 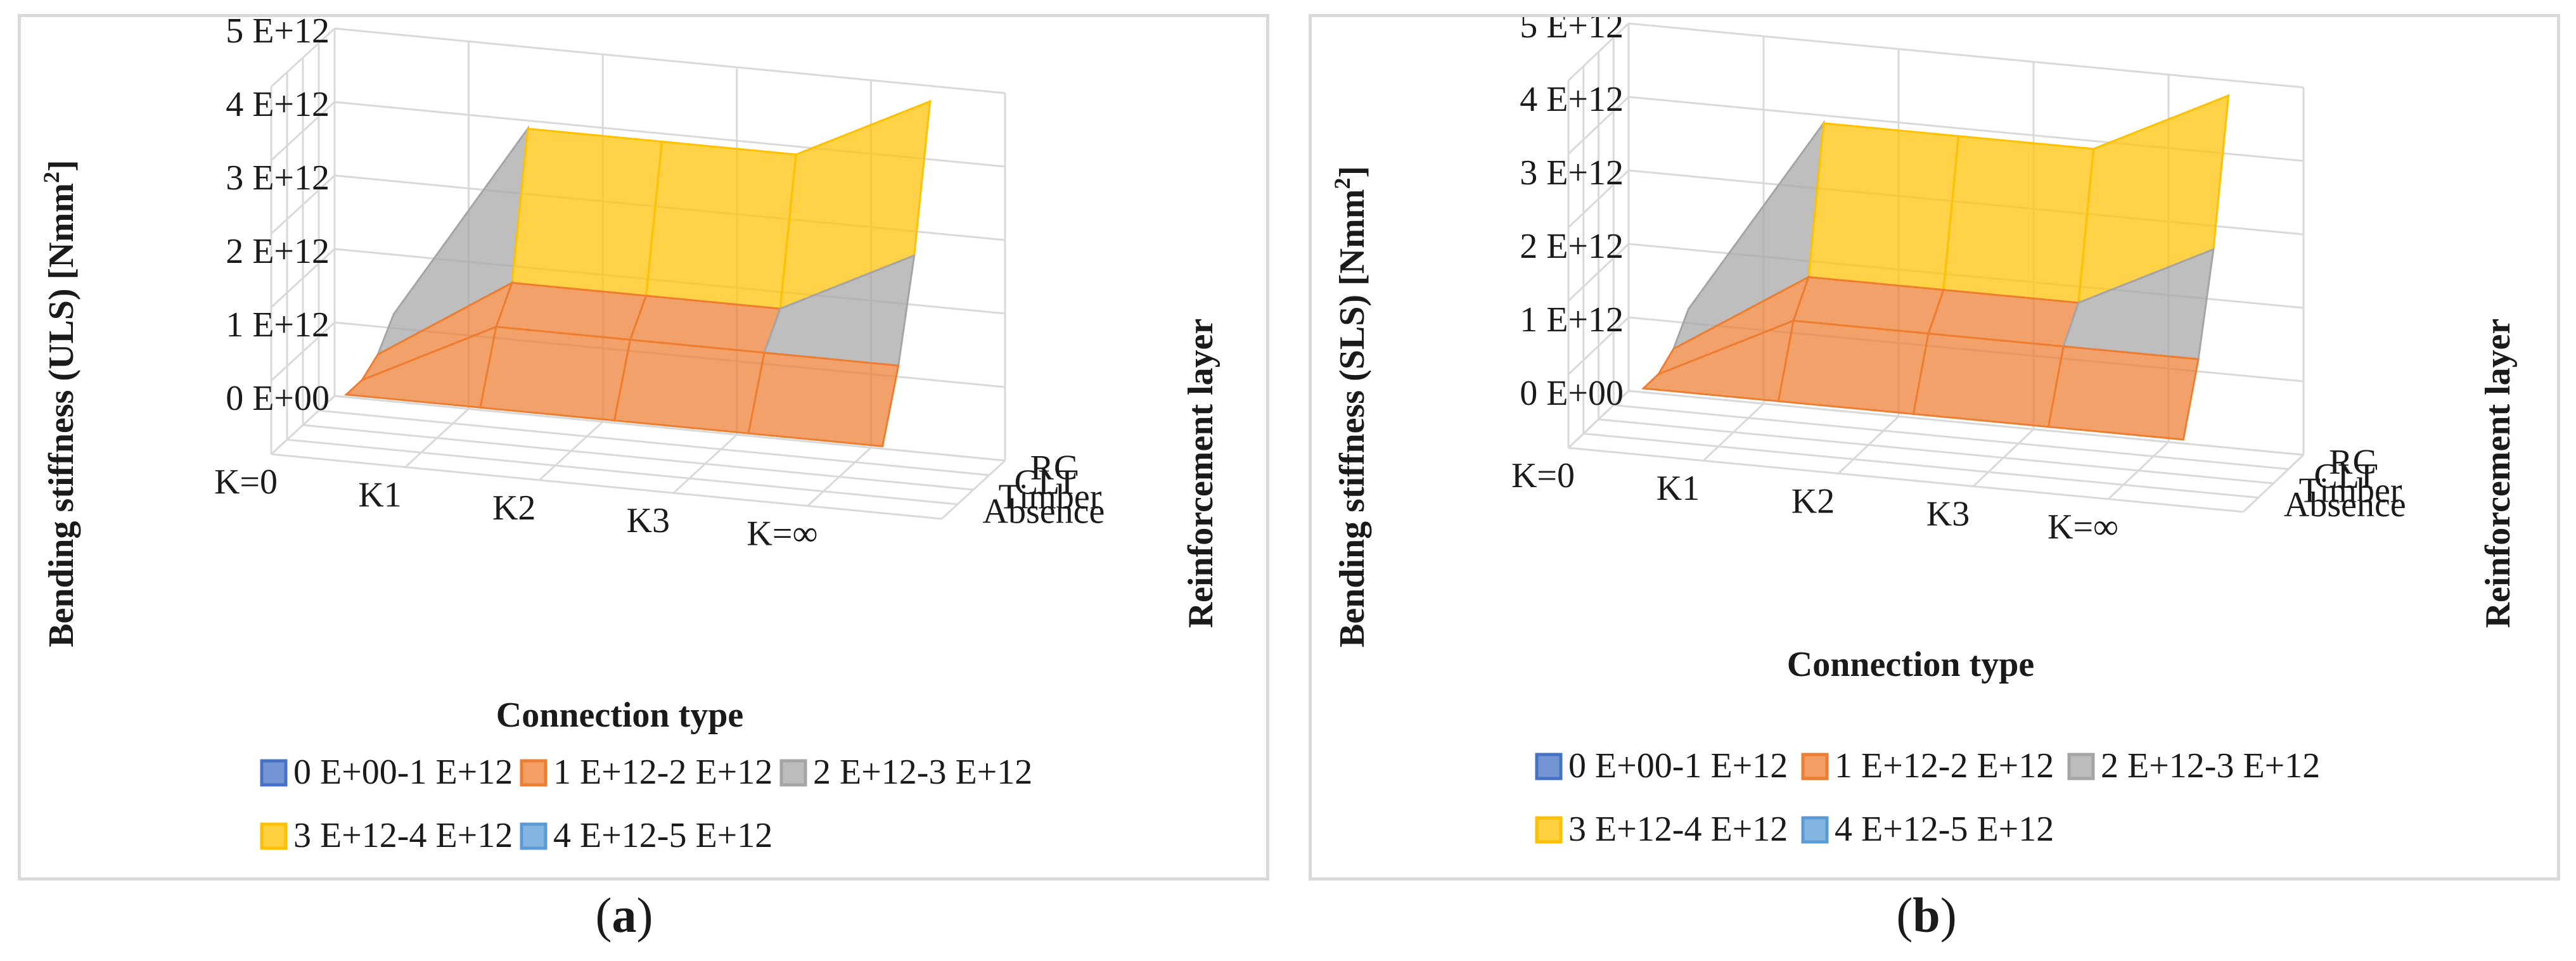 What do you see at coordinates (61, 415) in the screenshot?
I see `y-axis-title-text: Bending stiffness (ULS) [Nmm` at bounding box center [61, 415].